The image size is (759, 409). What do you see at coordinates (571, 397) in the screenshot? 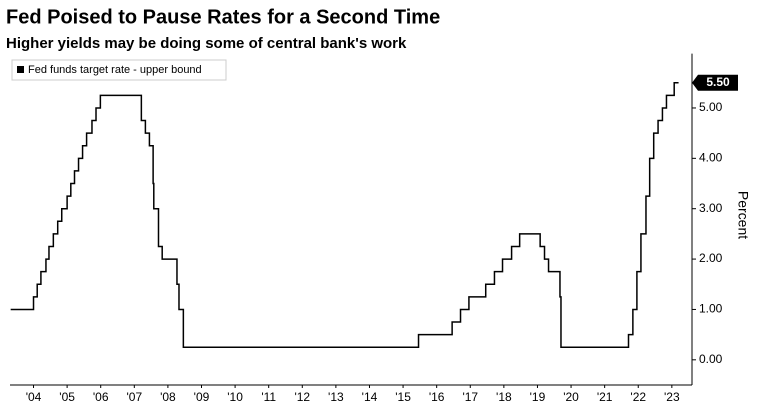
I see `x-tick-label: '20` at bounding box center [571, 397].